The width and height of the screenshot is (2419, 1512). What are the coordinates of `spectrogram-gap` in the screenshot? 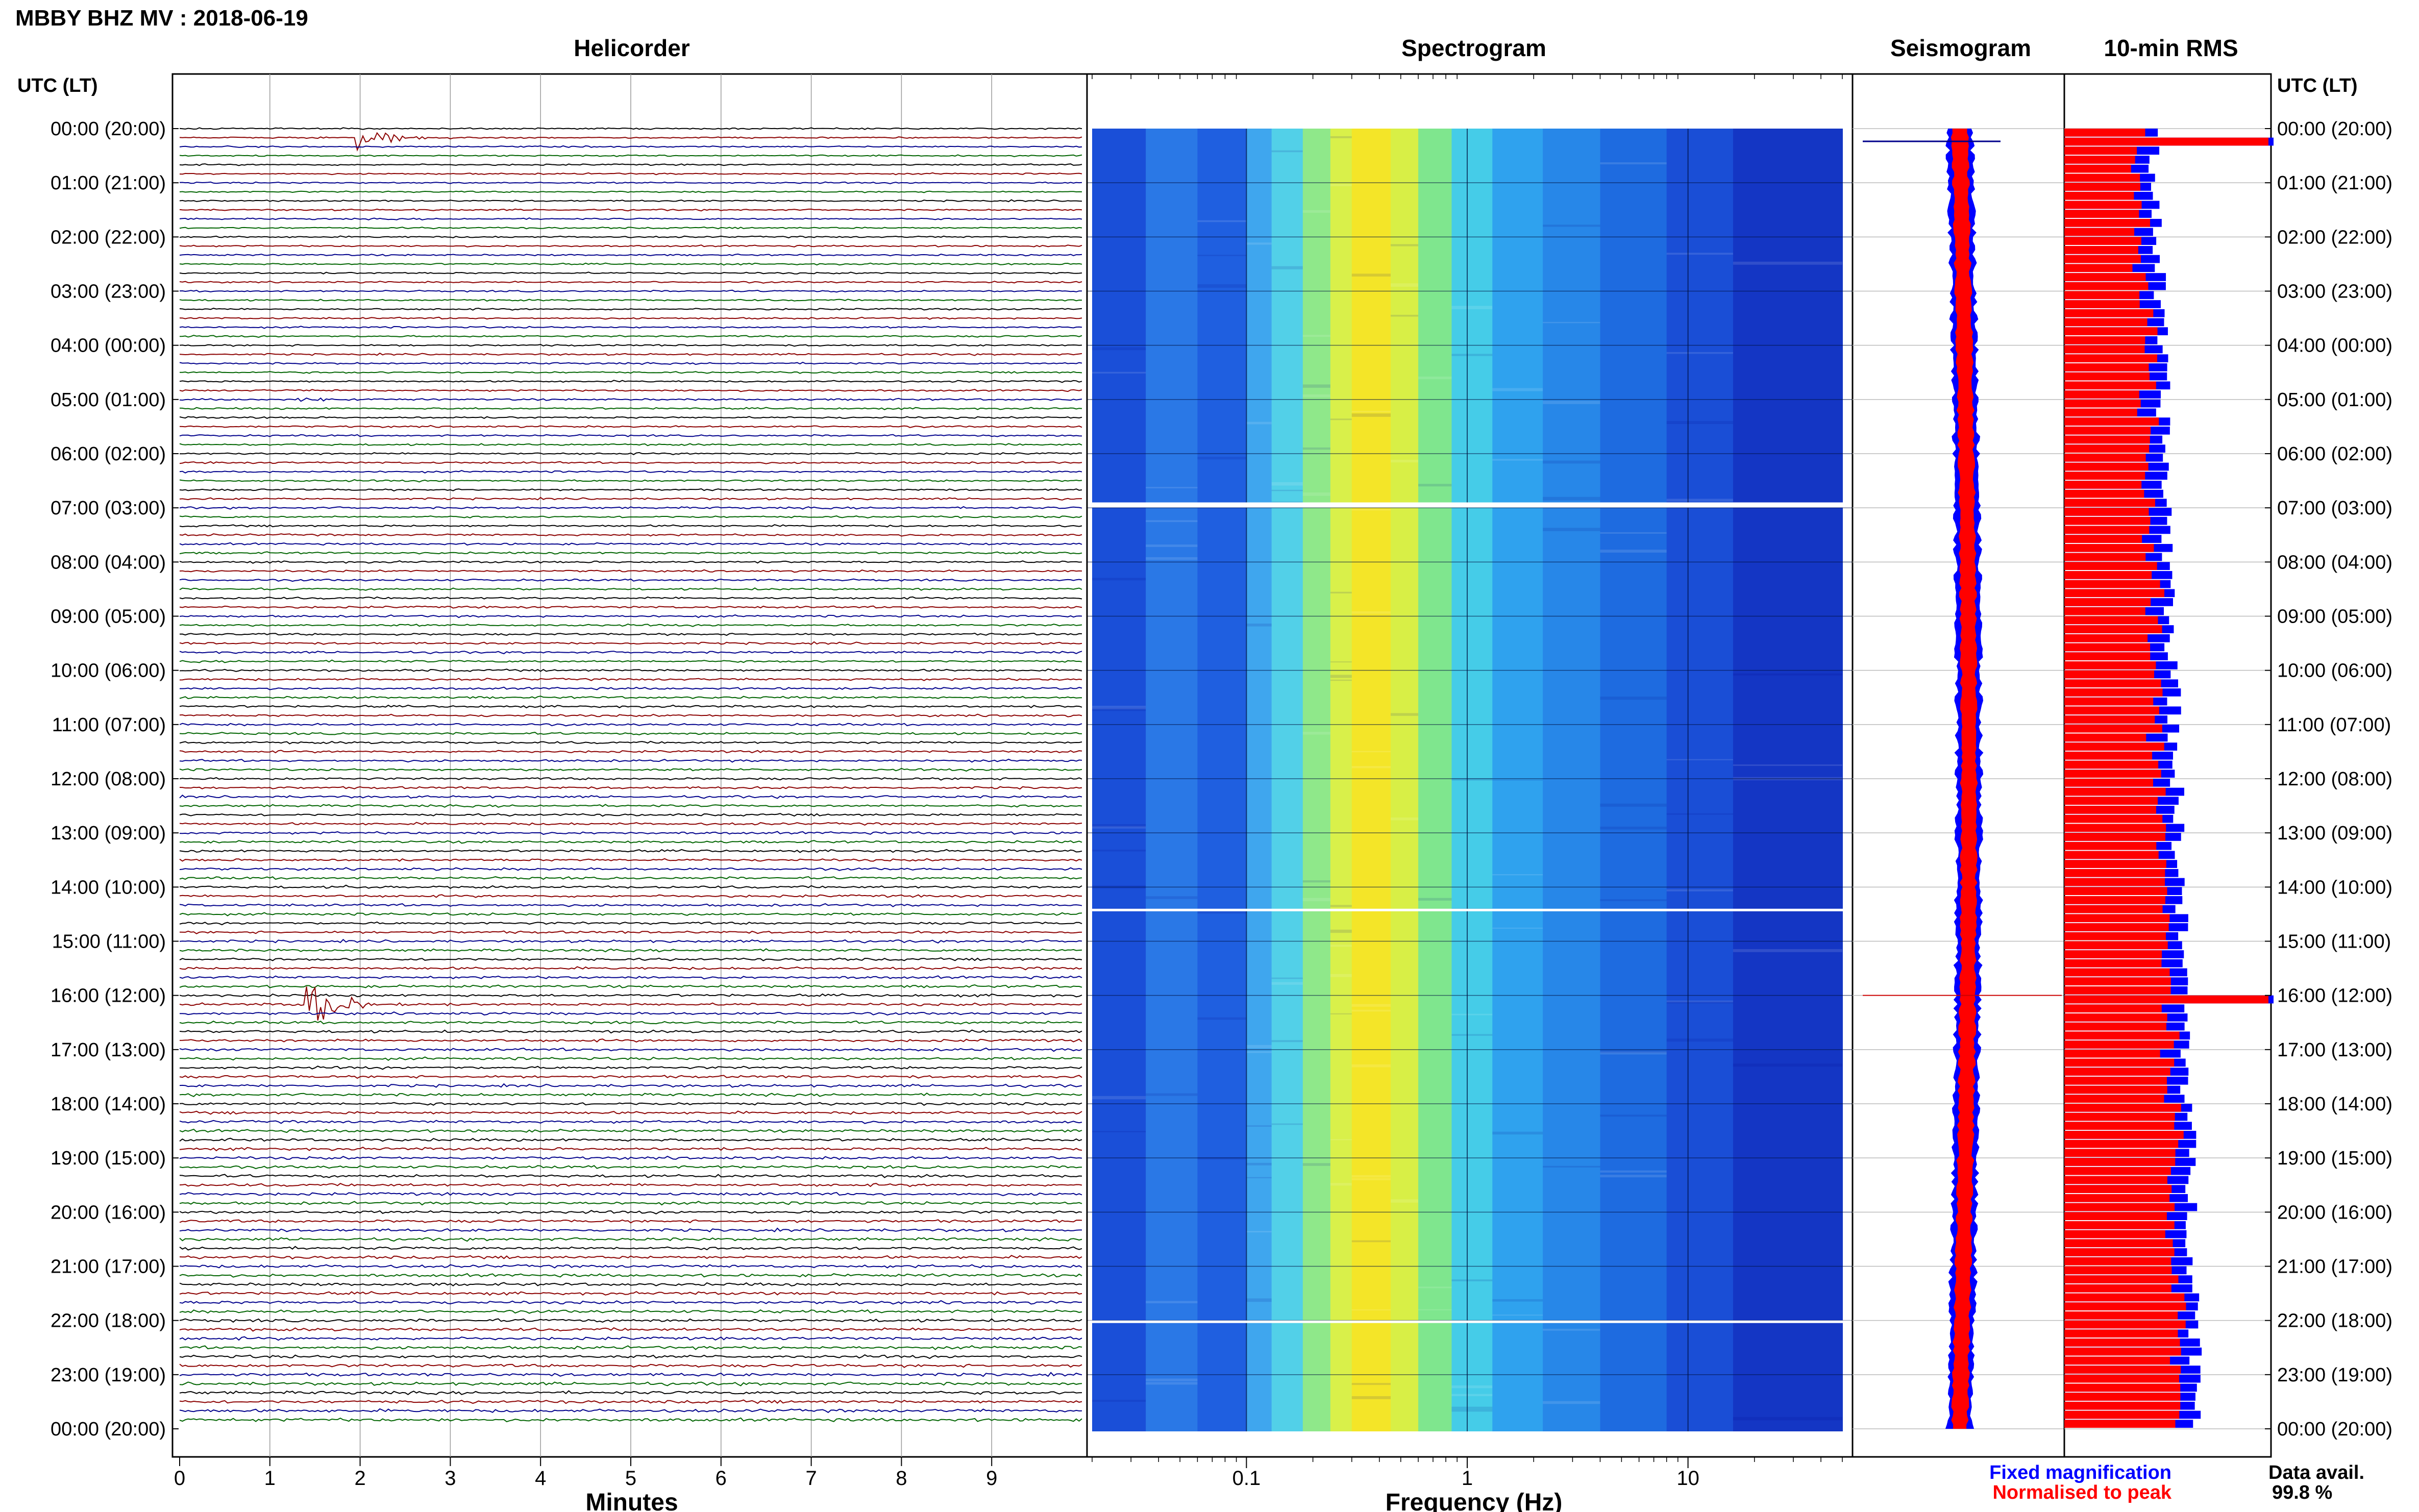 It's located at (1470, 505).